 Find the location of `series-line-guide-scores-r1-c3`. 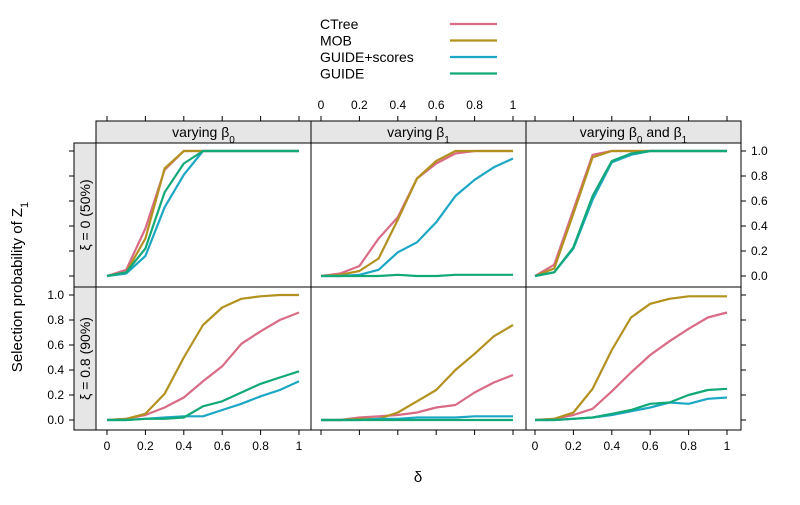

series-line-guide-scores-r1-c3 is located at coordinates (630, 213).